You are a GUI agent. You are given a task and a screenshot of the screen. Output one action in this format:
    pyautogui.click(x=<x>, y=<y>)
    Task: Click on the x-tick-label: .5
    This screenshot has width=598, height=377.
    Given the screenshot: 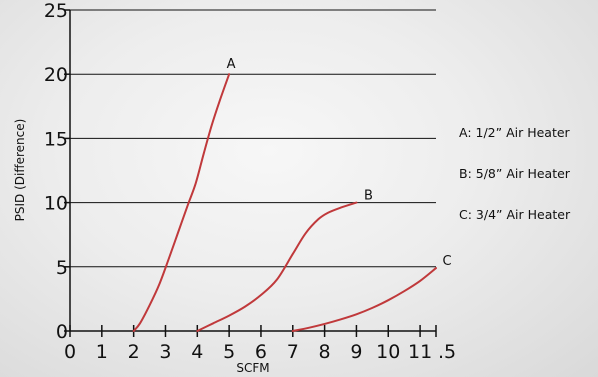 What is the action you would take?
    pyautogui.click(x=447, y=352)
    